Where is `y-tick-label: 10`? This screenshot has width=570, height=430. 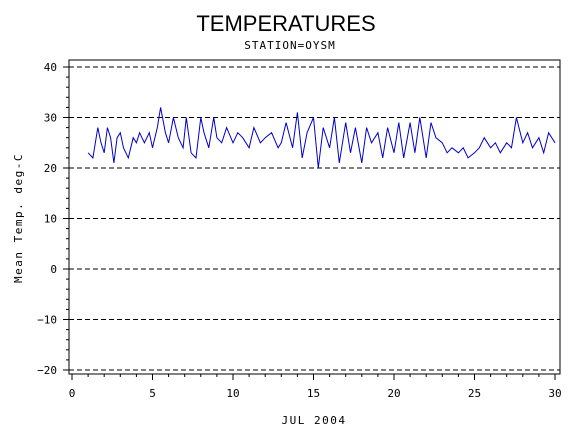
y-tick-label: 10 is located at coordinates (50, 219).